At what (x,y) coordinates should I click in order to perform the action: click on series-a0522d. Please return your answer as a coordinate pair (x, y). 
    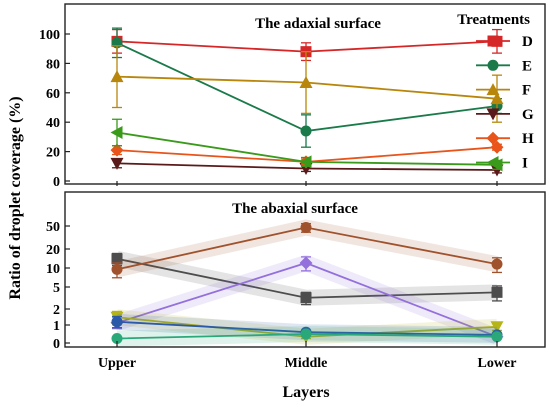
    Looking at the image, I should click on (307, 249).